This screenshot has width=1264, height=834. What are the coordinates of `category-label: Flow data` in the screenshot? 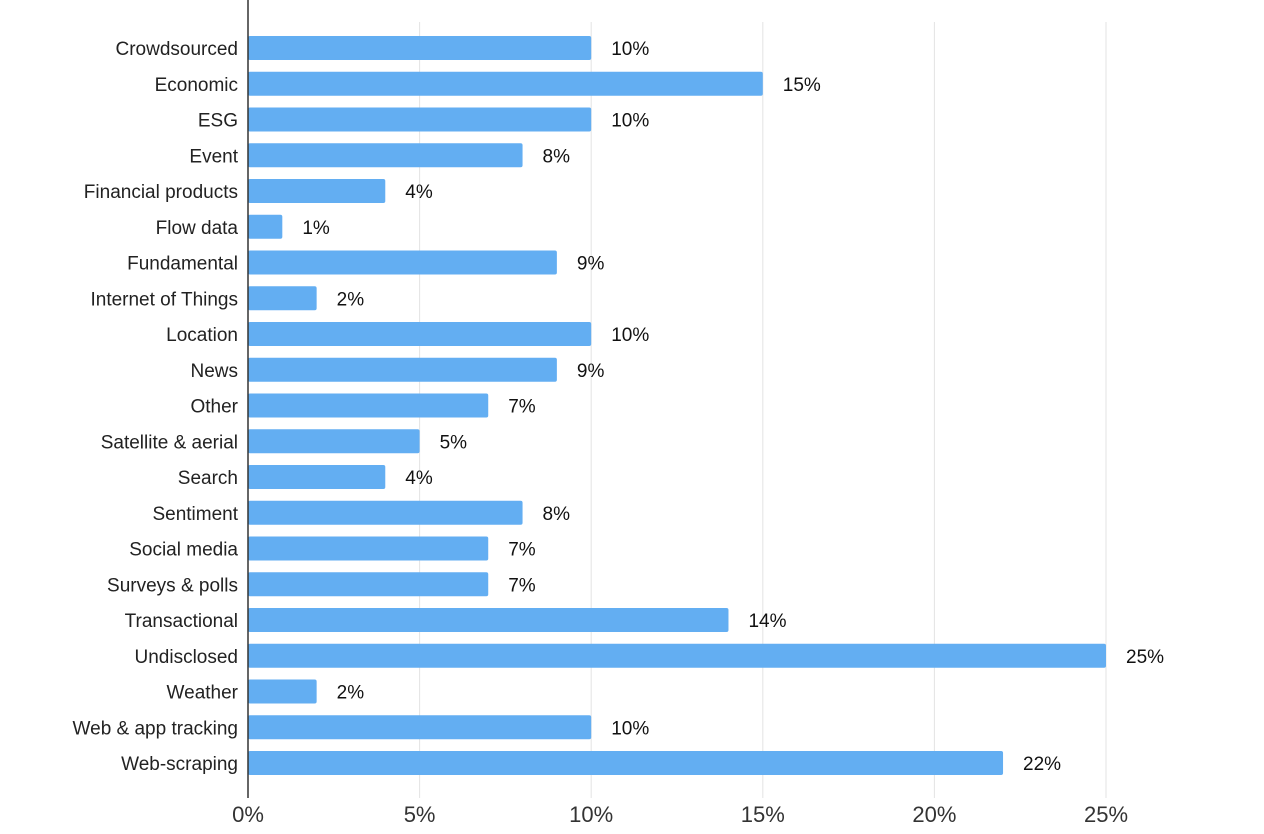 It's located at (197, 228).